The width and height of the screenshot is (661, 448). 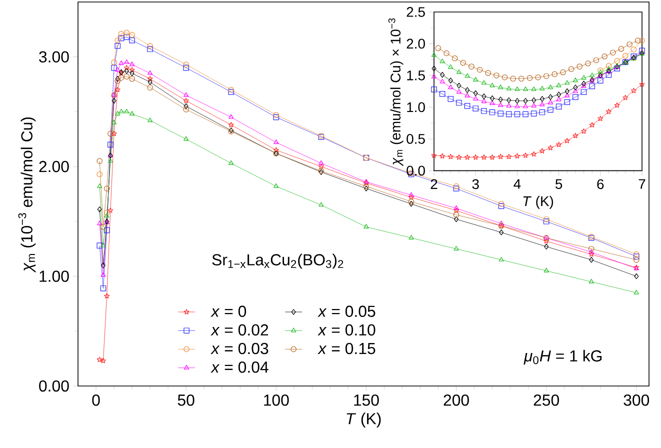 What do you see at coordinates (27, 195) in the screenshot?
I see `y-axis-title: χ$_{m}$ (10$^{−3}$ emu/mol Cu)` at bounding box center [27, 195].